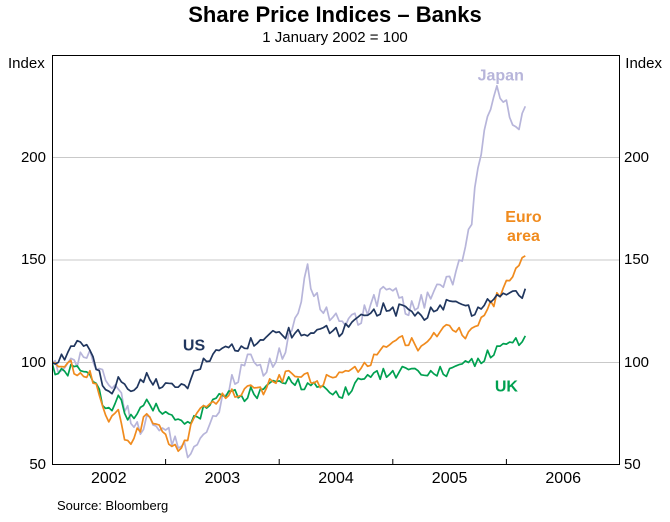 This screenshot has width=670, height=522. I want to click on y-tick-label-left: 150, so click(33, 259).